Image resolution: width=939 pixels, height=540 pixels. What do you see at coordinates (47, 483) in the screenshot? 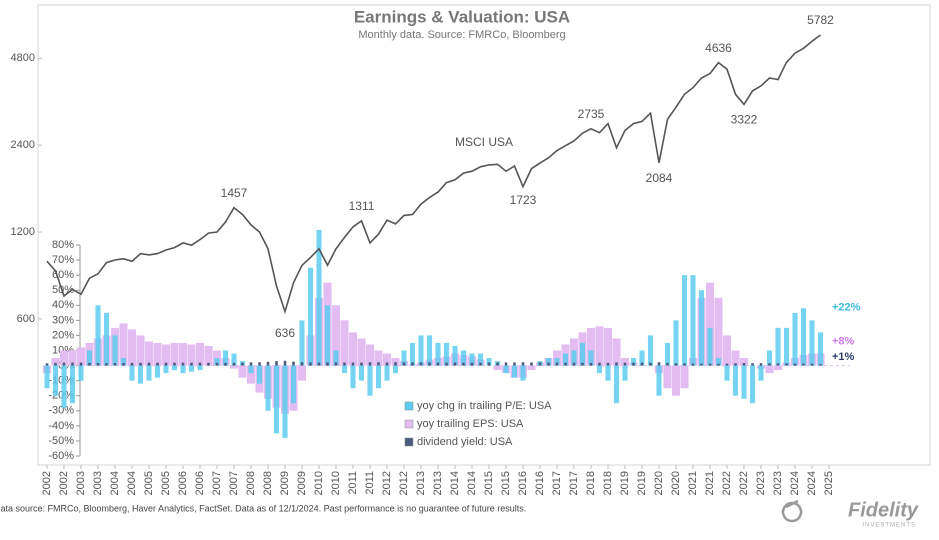
I see `x-tick-label: 2002` at bounding box center [47, 483].